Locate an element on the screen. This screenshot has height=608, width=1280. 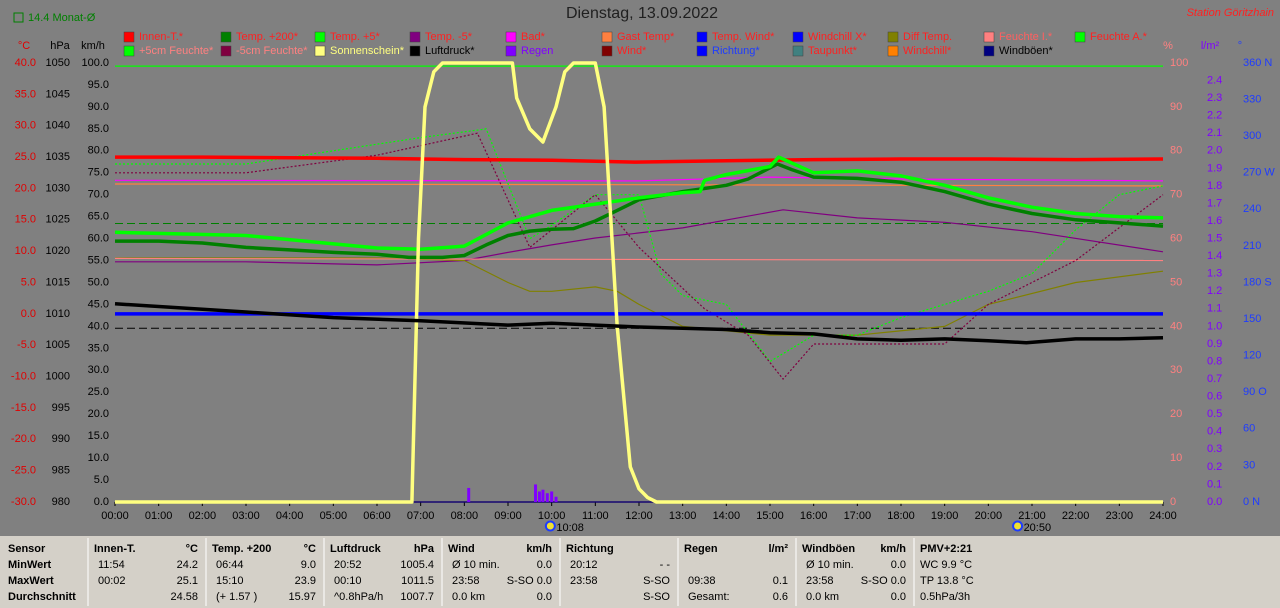
marker-icon is located at coordinates (550, 526).